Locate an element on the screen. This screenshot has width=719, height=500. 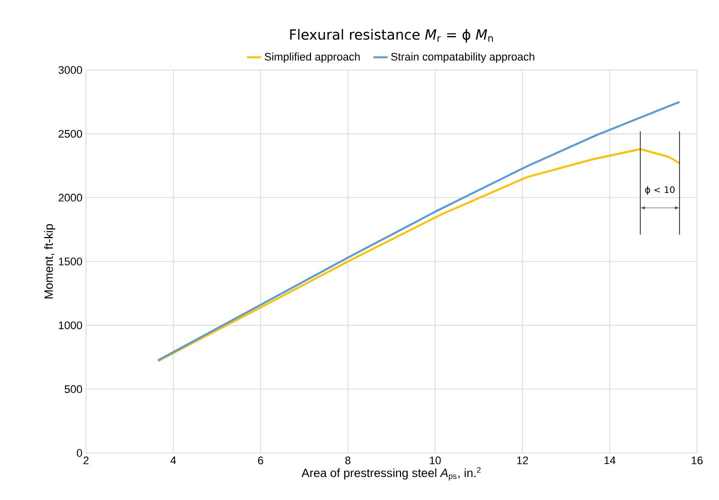
x-axis-title: Area of prestressing steel A$_{ps}$, in.$^{2}$ is located at coordinates (391, 473).